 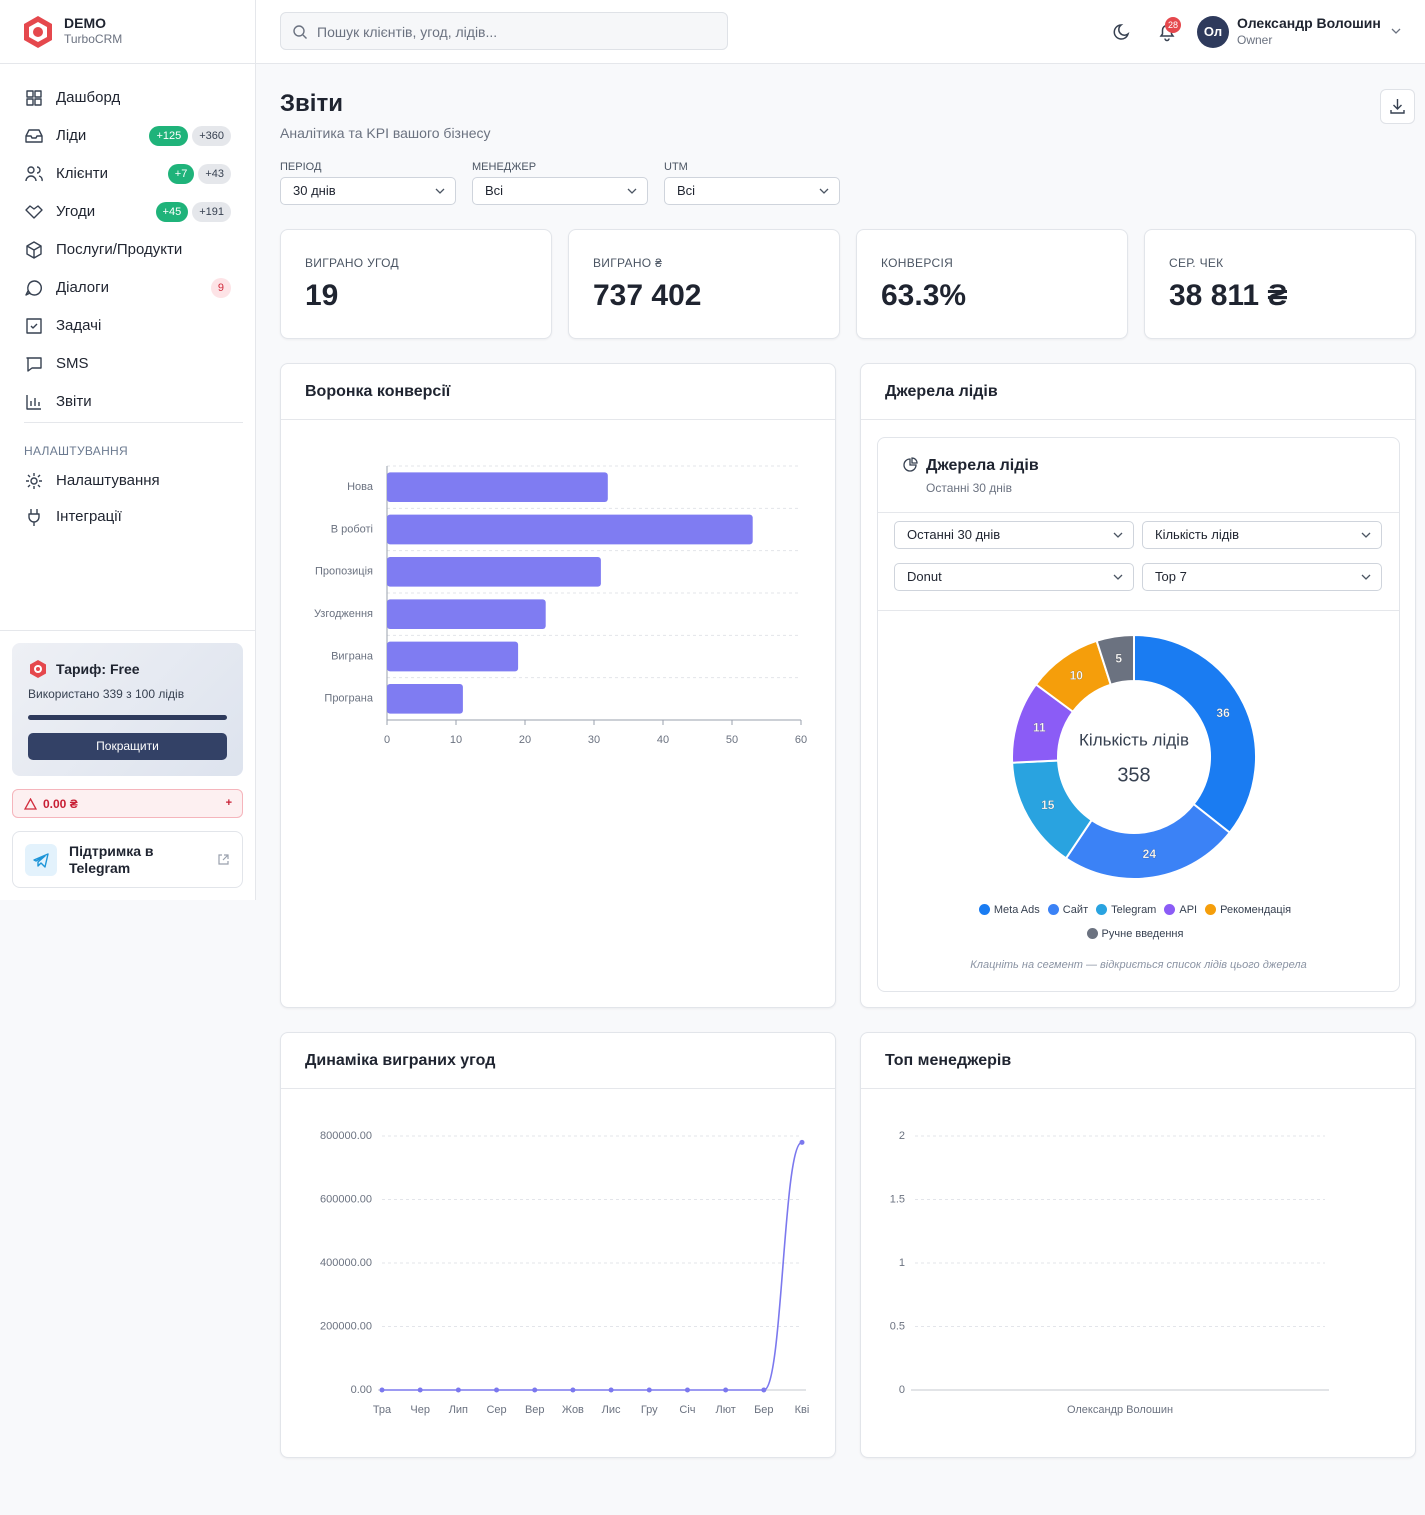 What do you see at coordinates (211, 136) in the screenshot?
I see `badge: +360` at bounding box center [211, 136].